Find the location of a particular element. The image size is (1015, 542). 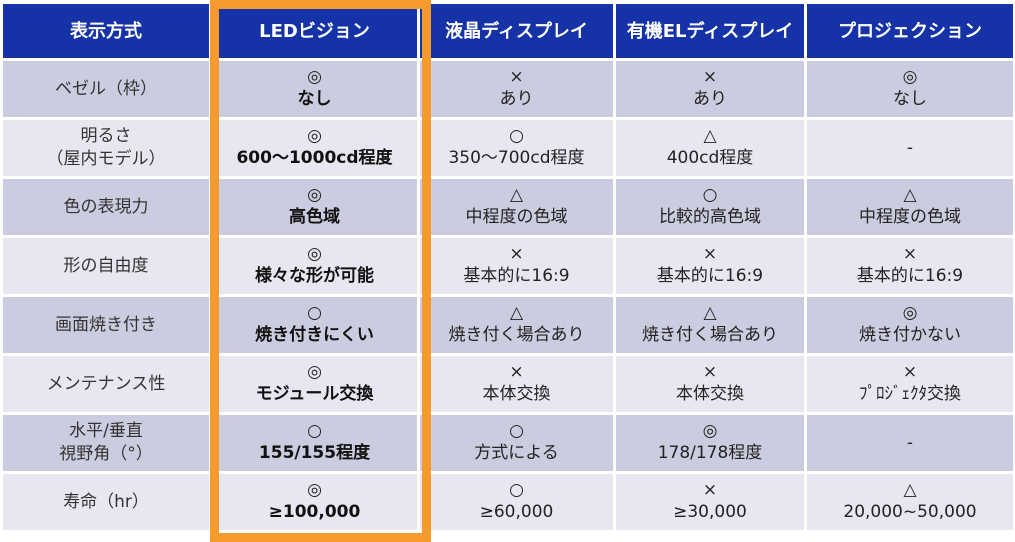

table-cell-oled: △ 焼き付く場合あり is located at coordinates (710, 325).